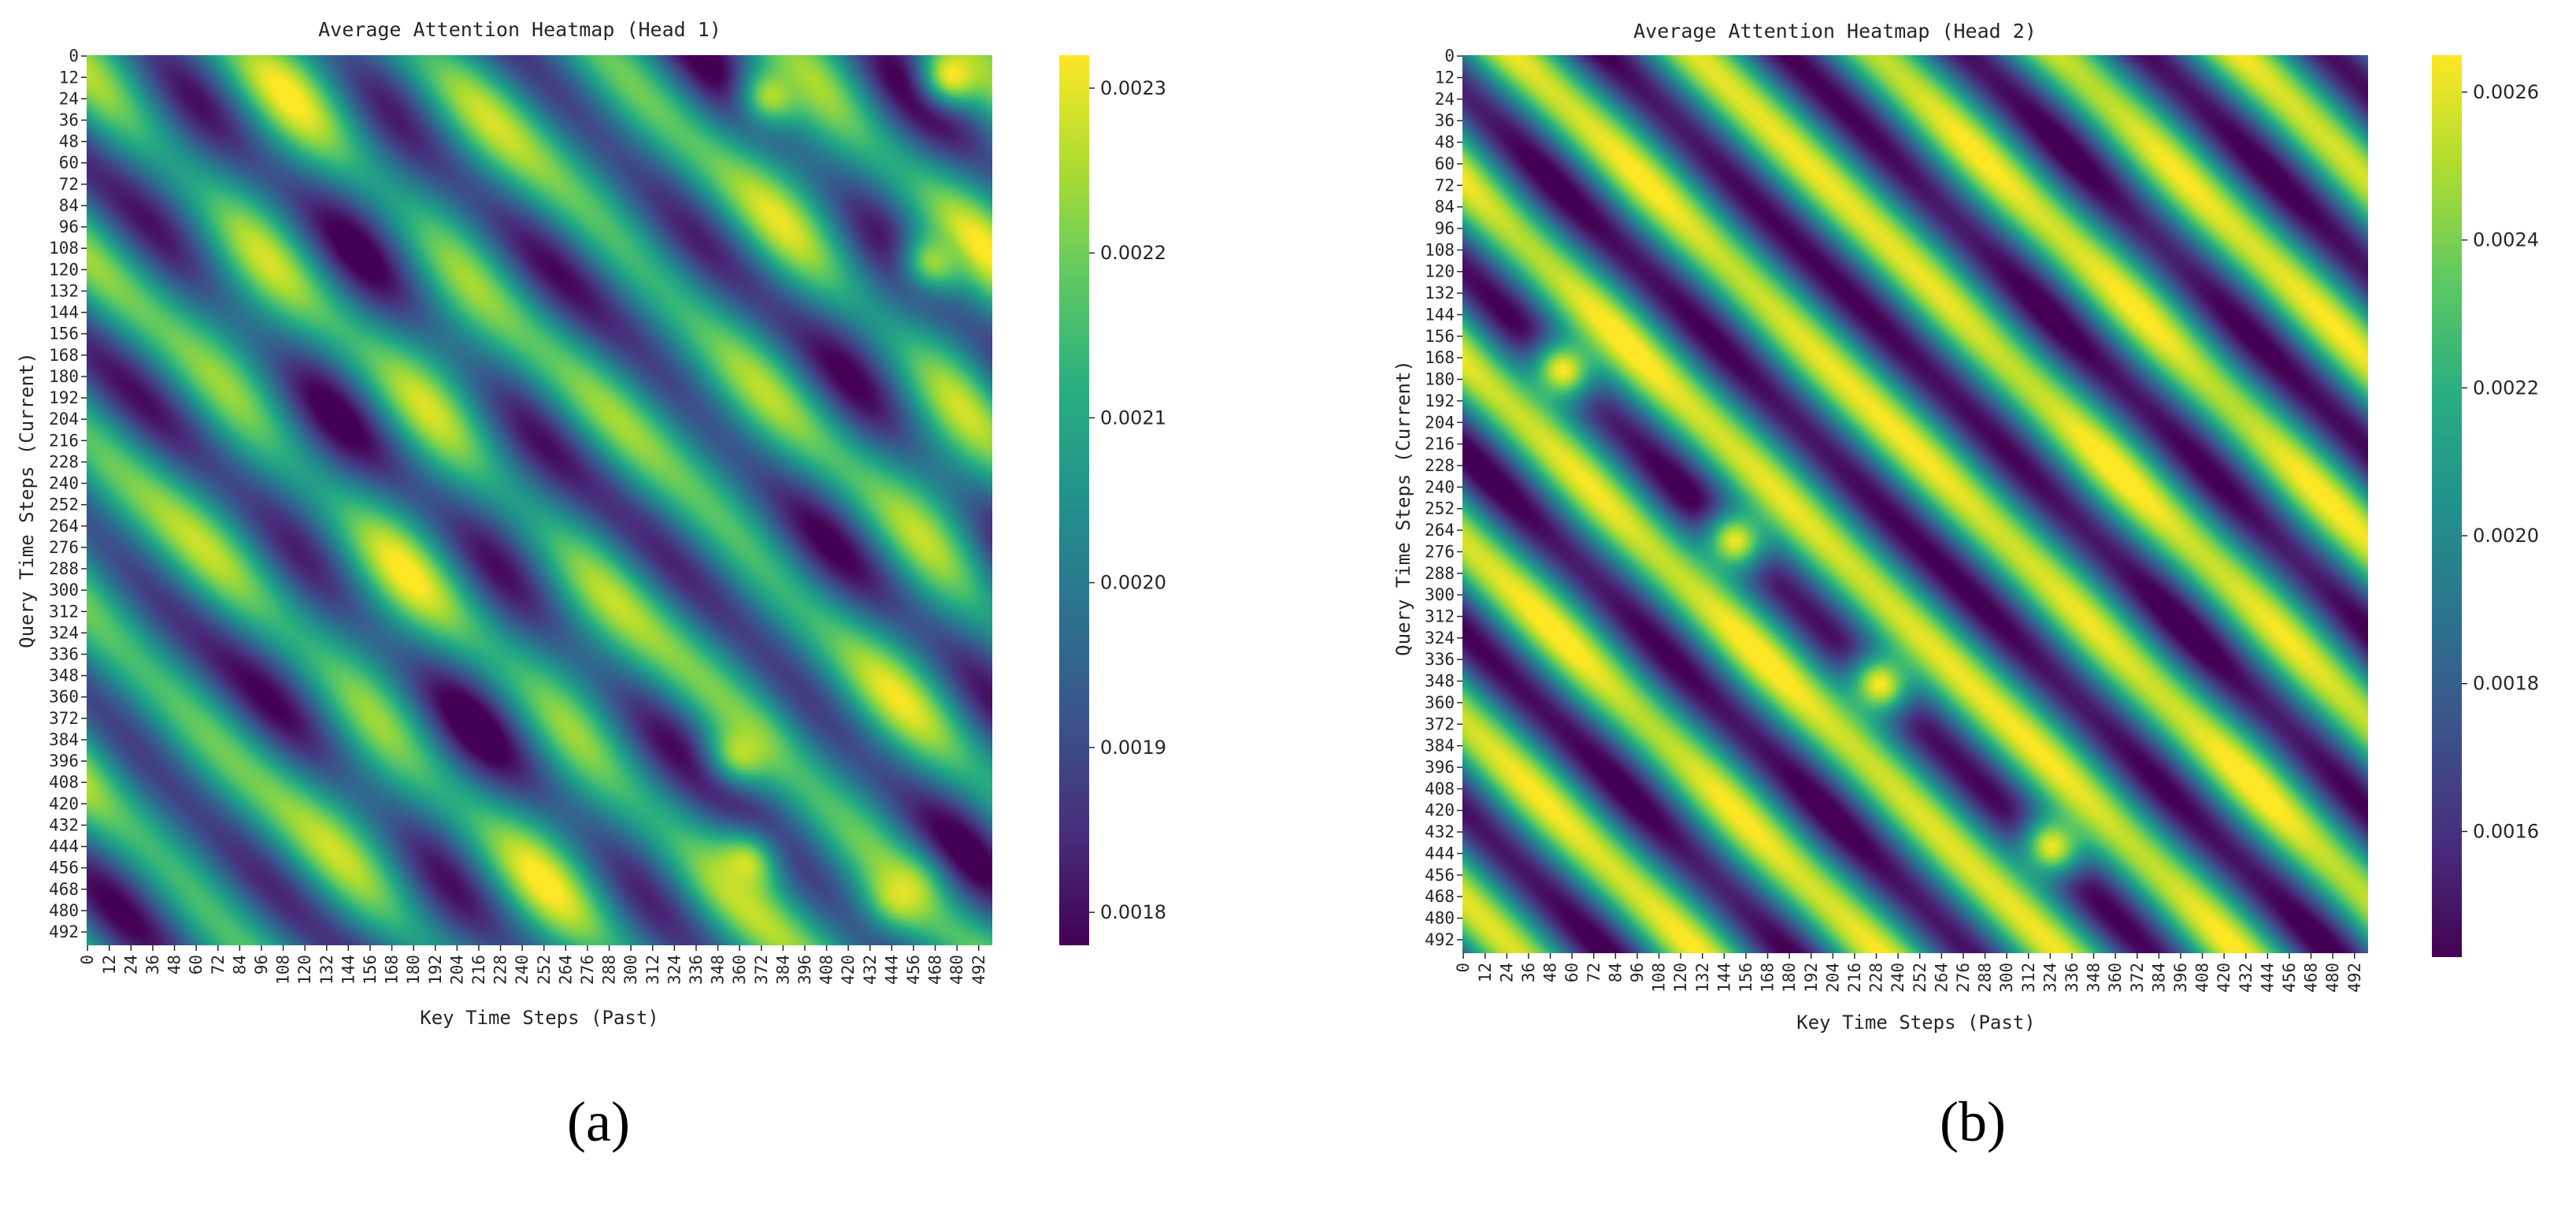  I want to click on panel-label: (b), so click(1973, 1121).